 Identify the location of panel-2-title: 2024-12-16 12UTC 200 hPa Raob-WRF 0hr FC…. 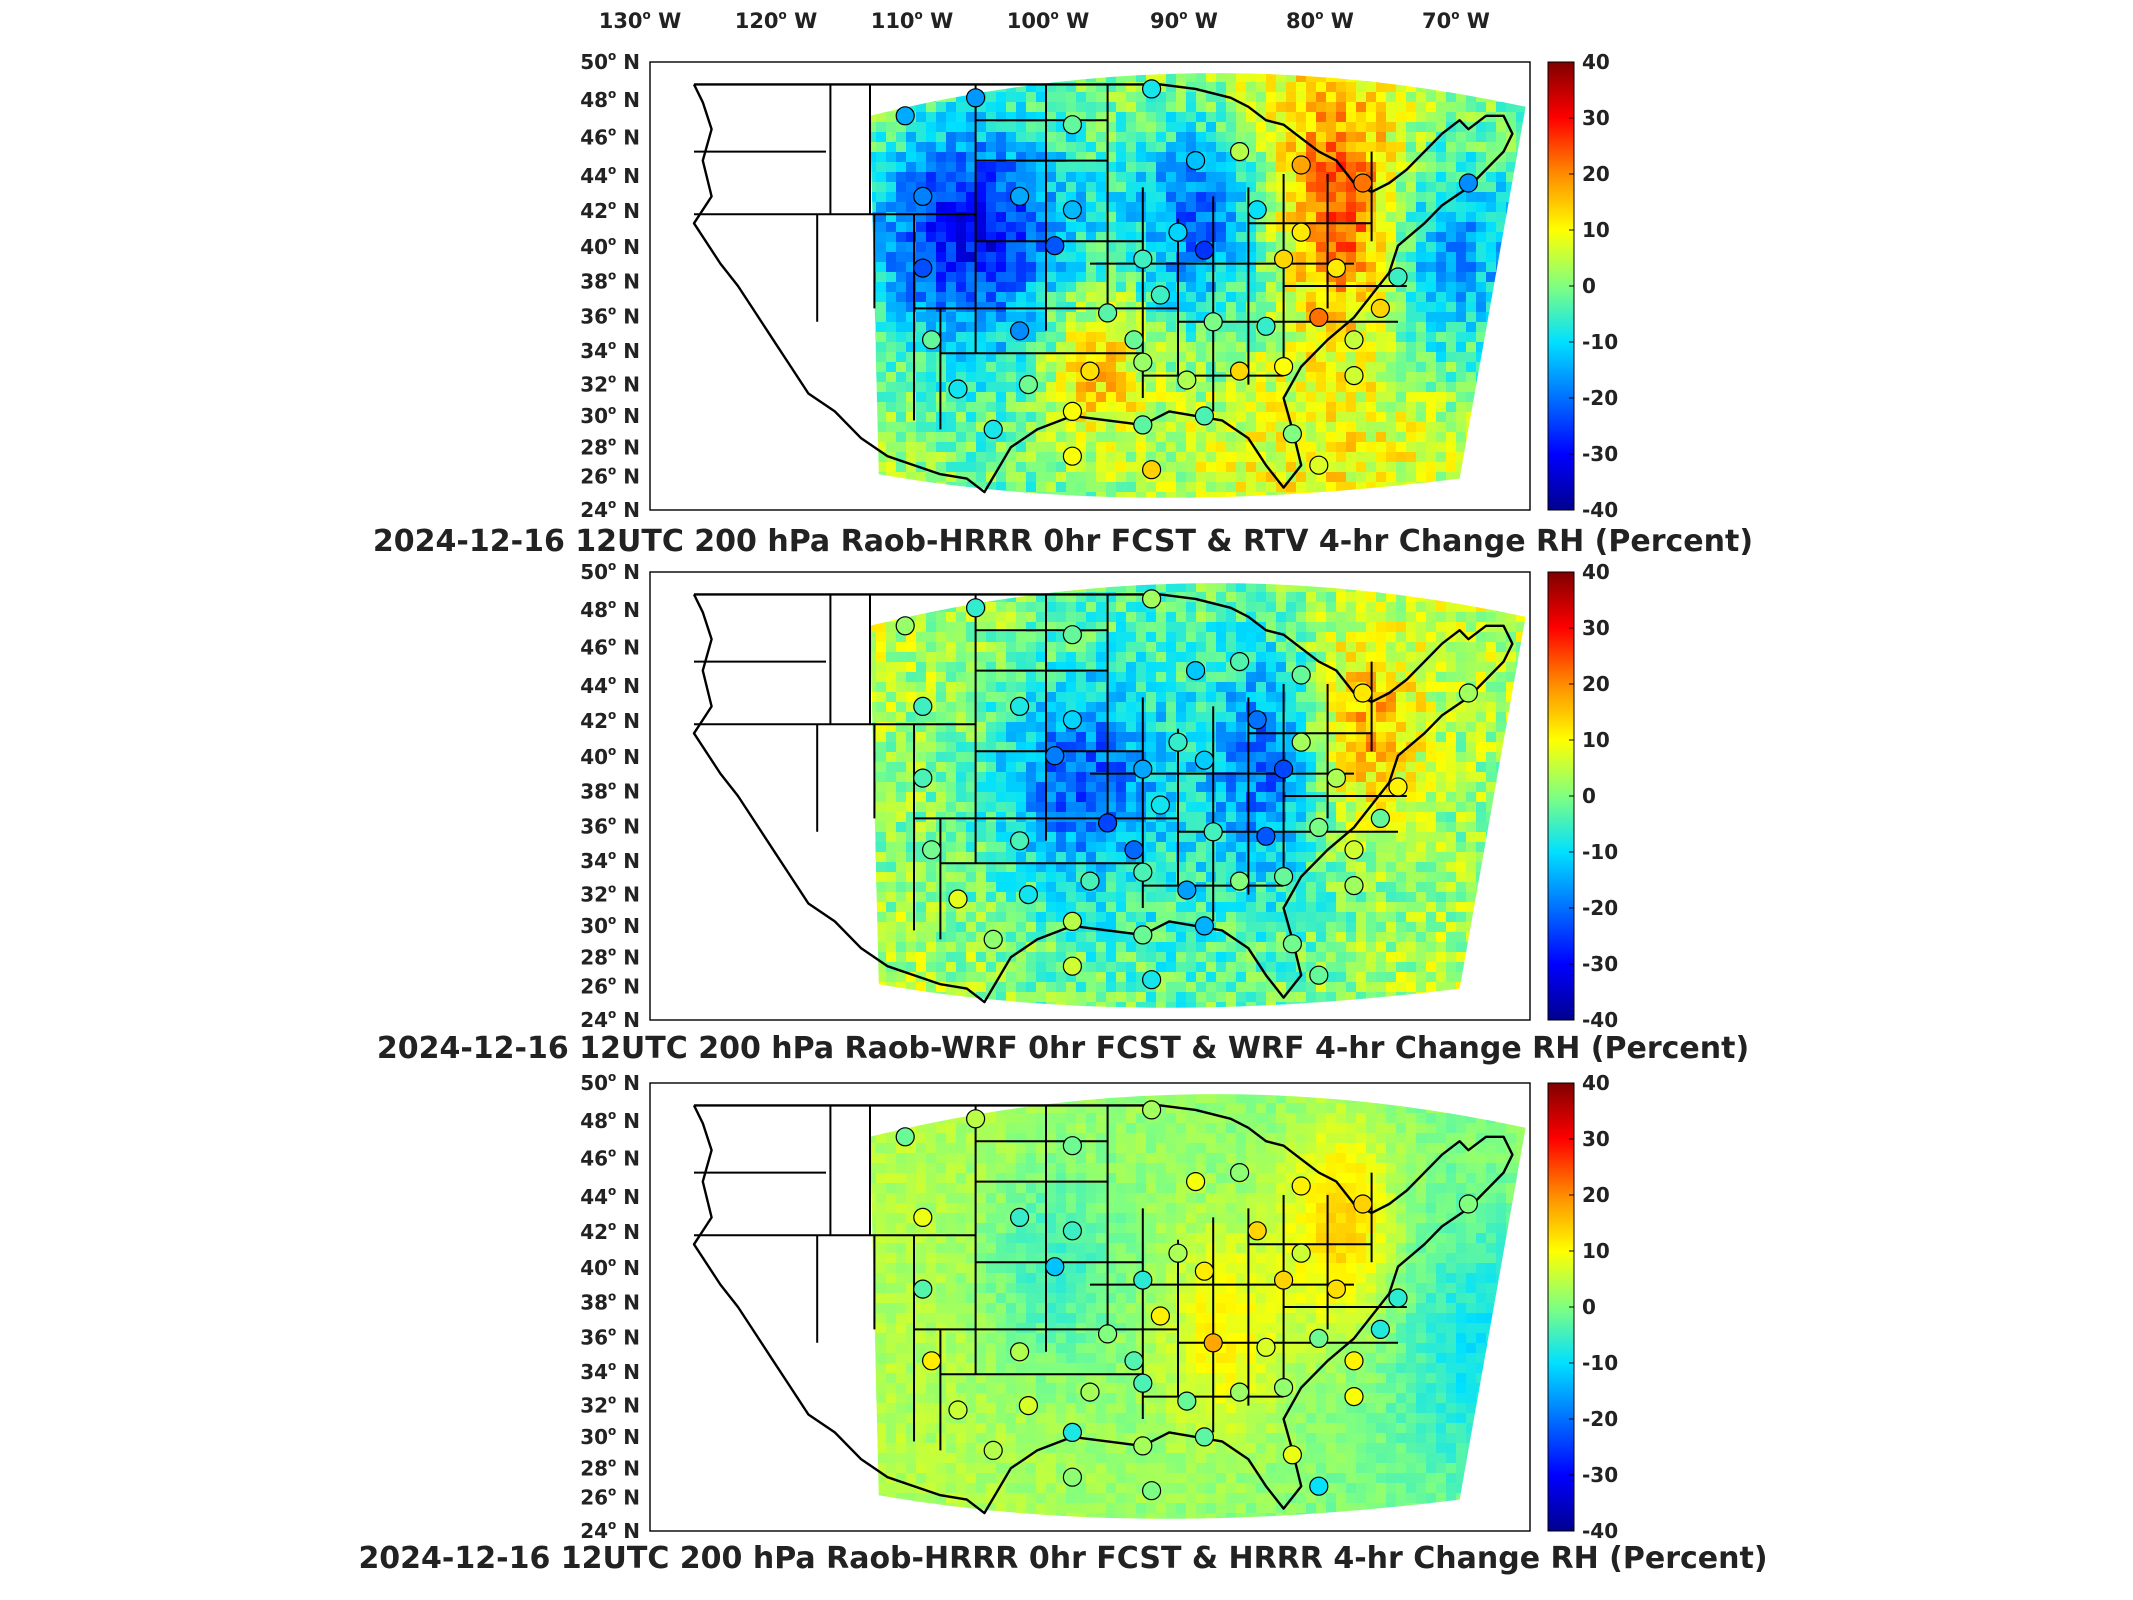
(1063, 1048).